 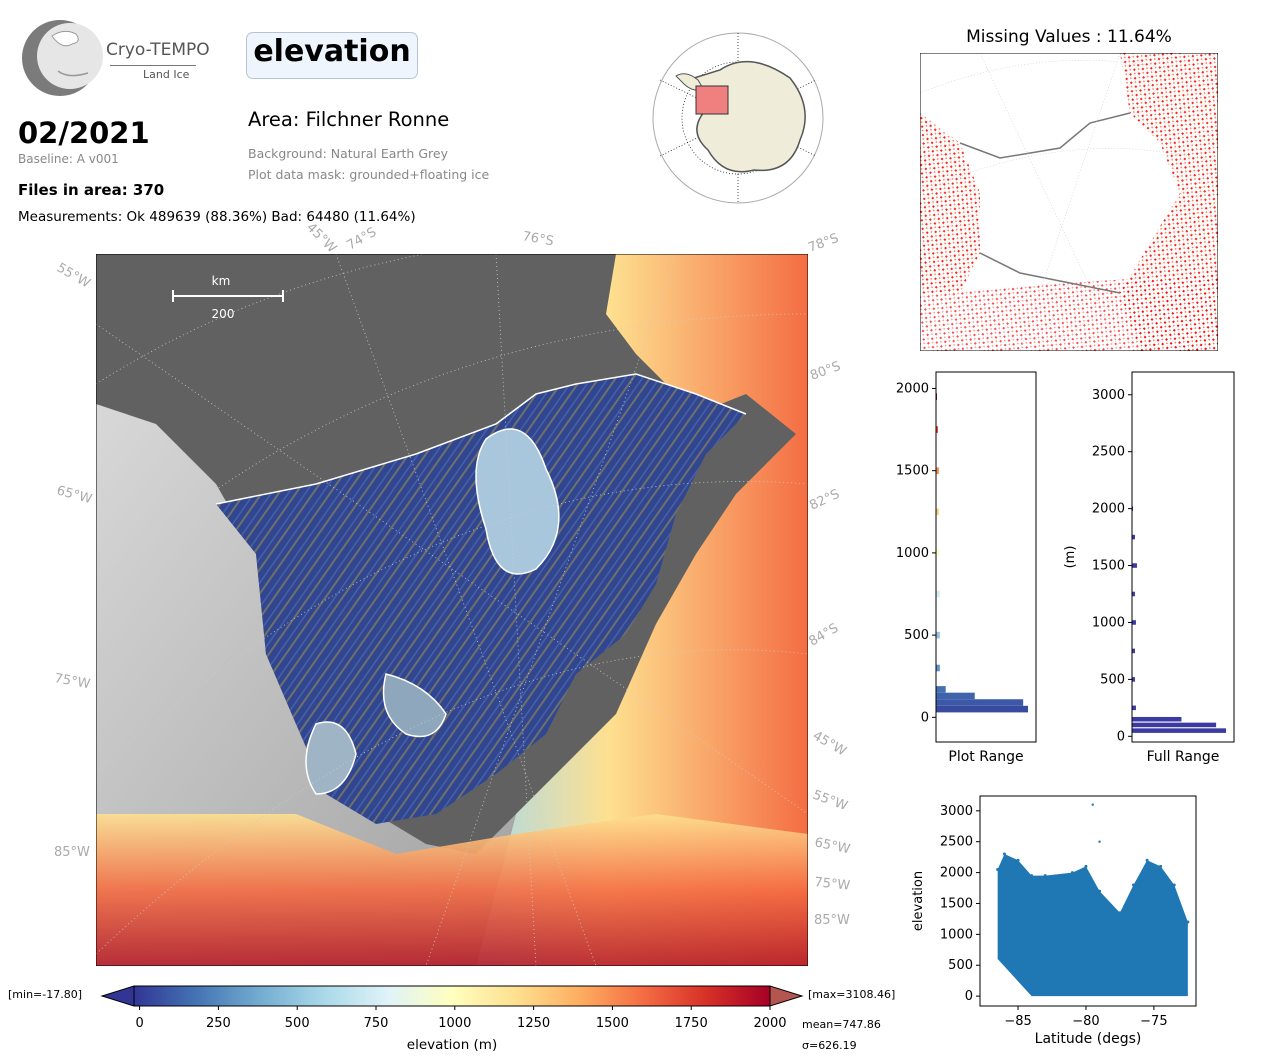 I want to click on colorbar-tick-label: 500, so click(x=297, y=1023).